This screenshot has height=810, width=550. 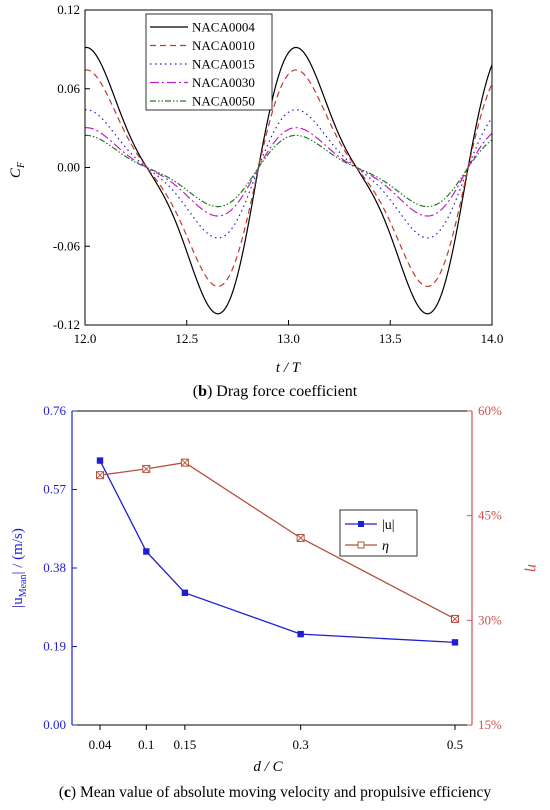 I want to click on velocity-y-axis-label-sub: Mean, so click(x=23, y=586).